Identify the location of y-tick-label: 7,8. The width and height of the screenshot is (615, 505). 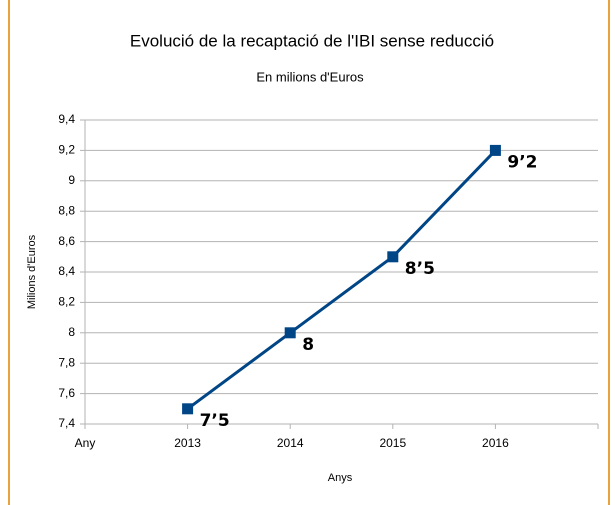
(66, 362).